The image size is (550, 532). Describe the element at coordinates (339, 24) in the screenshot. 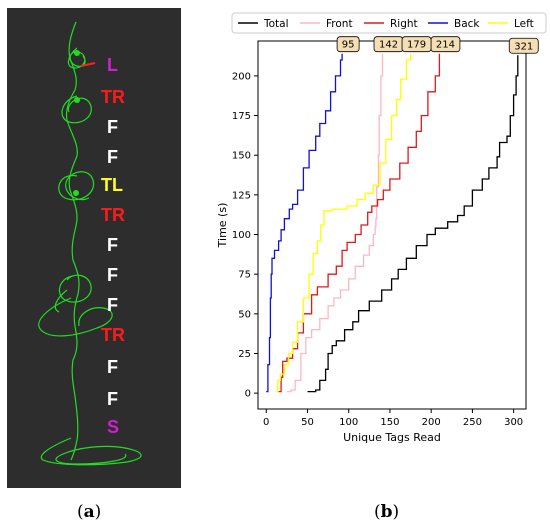

I see `legend-entry: Front` at that location.